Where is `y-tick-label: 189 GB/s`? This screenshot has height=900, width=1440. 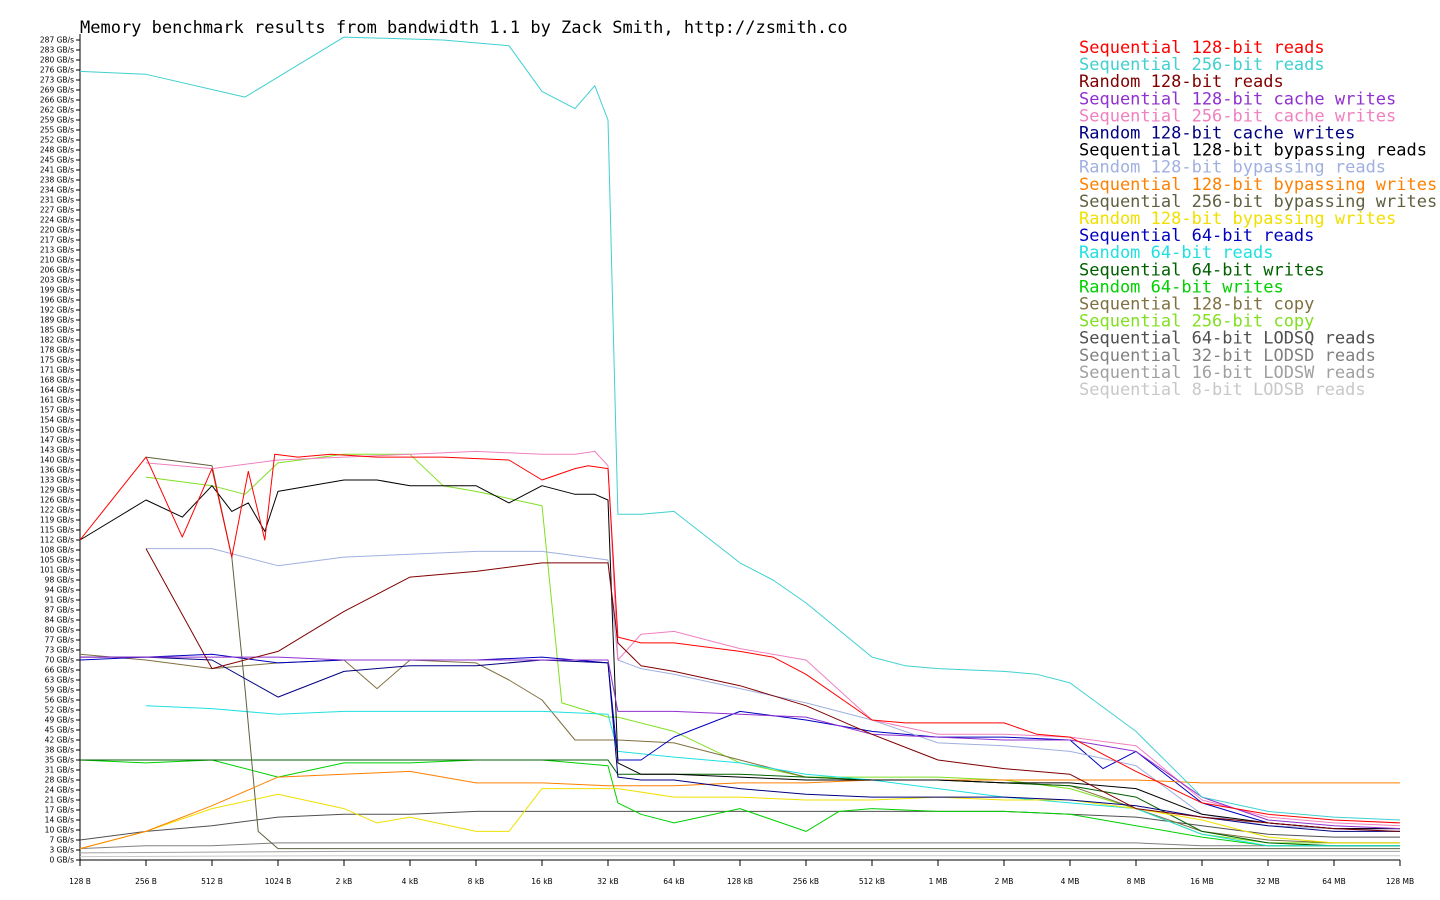
y-tick-label: 189 GB/s is located at coordinates (57, 320).